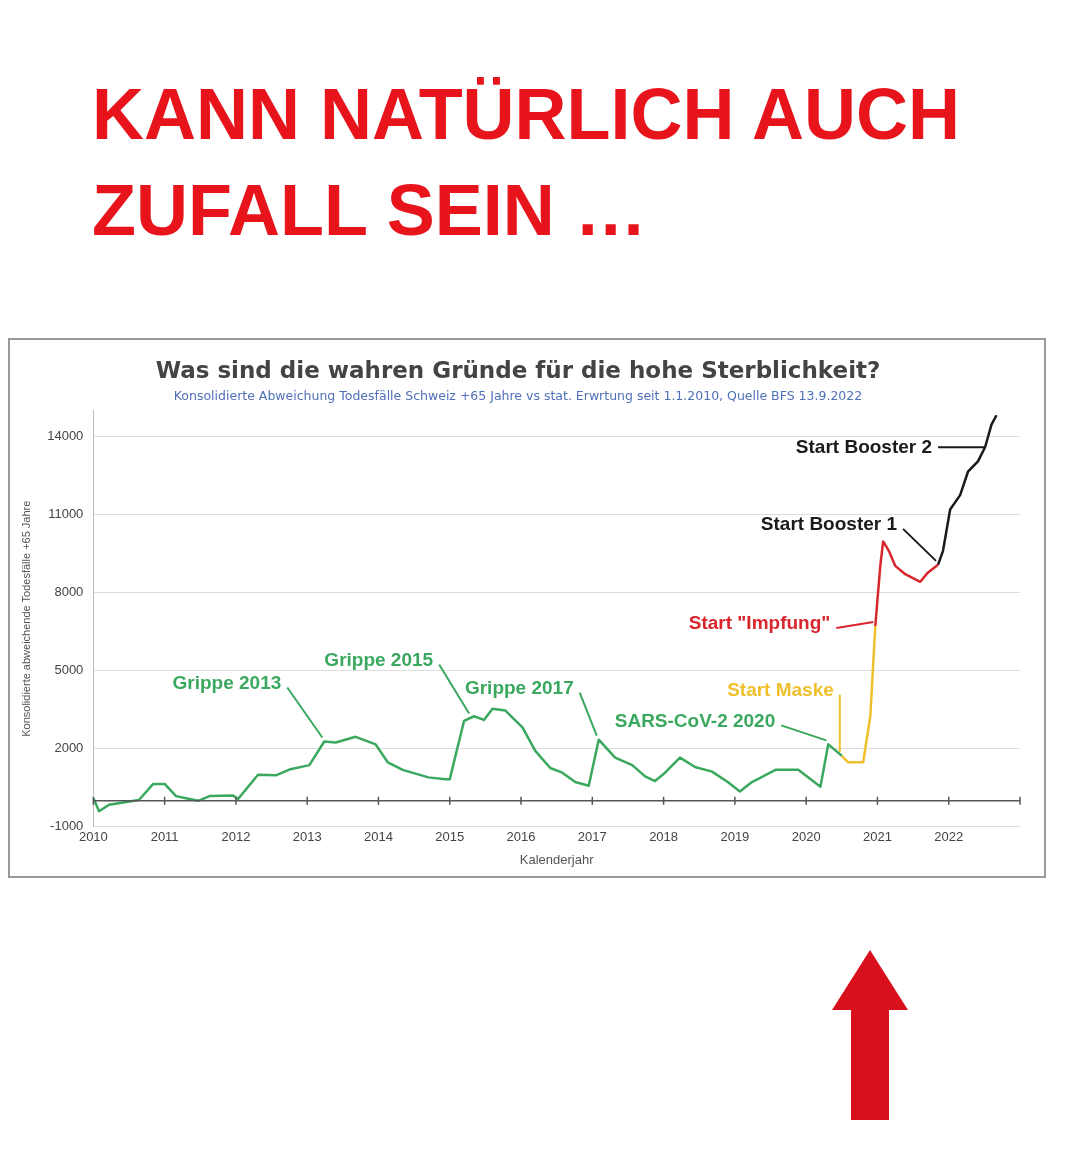  What do you see at coordinates (66, 514) in the screenshot?
I see `y-tick-label: 11000` at bounding box center [66, 514].